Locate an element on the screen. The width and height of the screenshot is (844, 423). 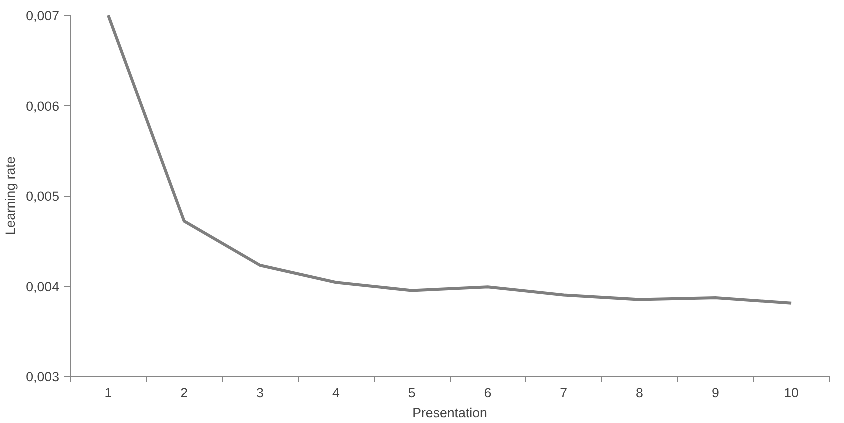
x-tick-label: 1 is located at coordinates (108, 393).